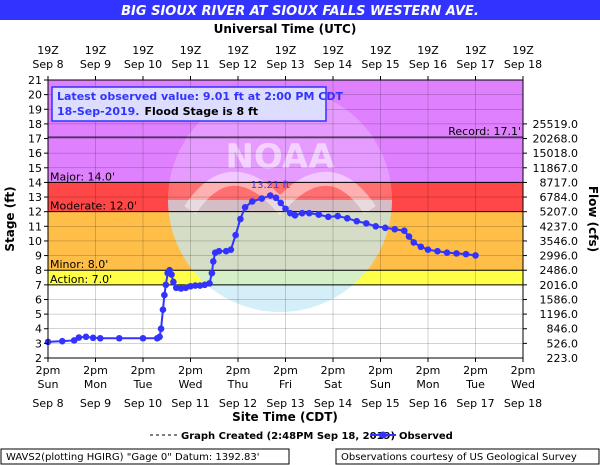 Image resolution: width=600 pixels, height=465 pixels. Describe the element at coordinates (563, 358) in the screenshot. I see `flow-tick-label-bottom: 223.0` at that location.